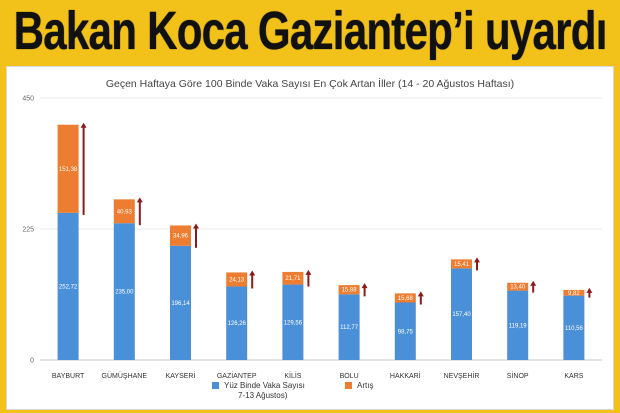 The width and height of the screenshot is (620, 413). I want to click on bar-base-value-label-1: 235,00, so click(124, 293).